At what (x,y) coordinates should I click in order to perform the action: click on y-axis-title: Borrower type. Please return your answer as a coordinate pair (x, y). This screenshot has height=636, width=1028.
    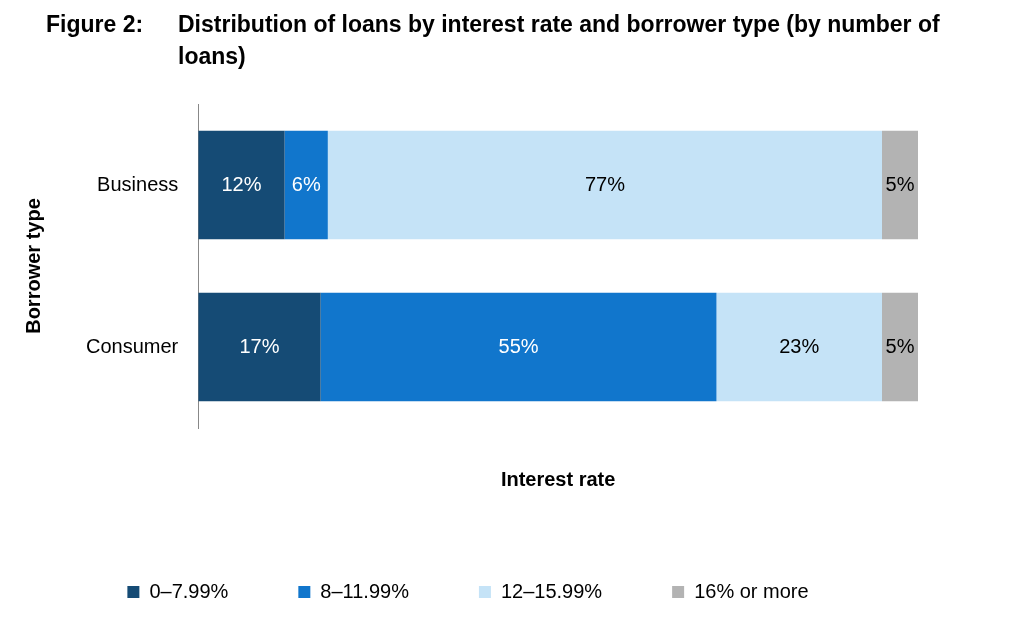
    Looking at the image, I should click on (32, 266).